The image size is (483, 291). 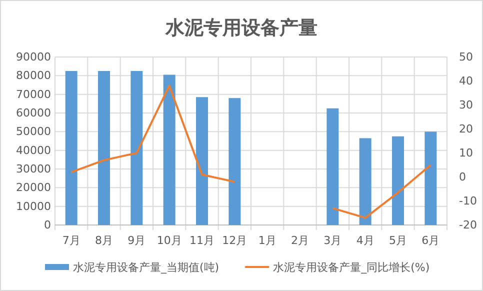 I want to click on y2-tick-label: -20, so click(x=468, y=225).